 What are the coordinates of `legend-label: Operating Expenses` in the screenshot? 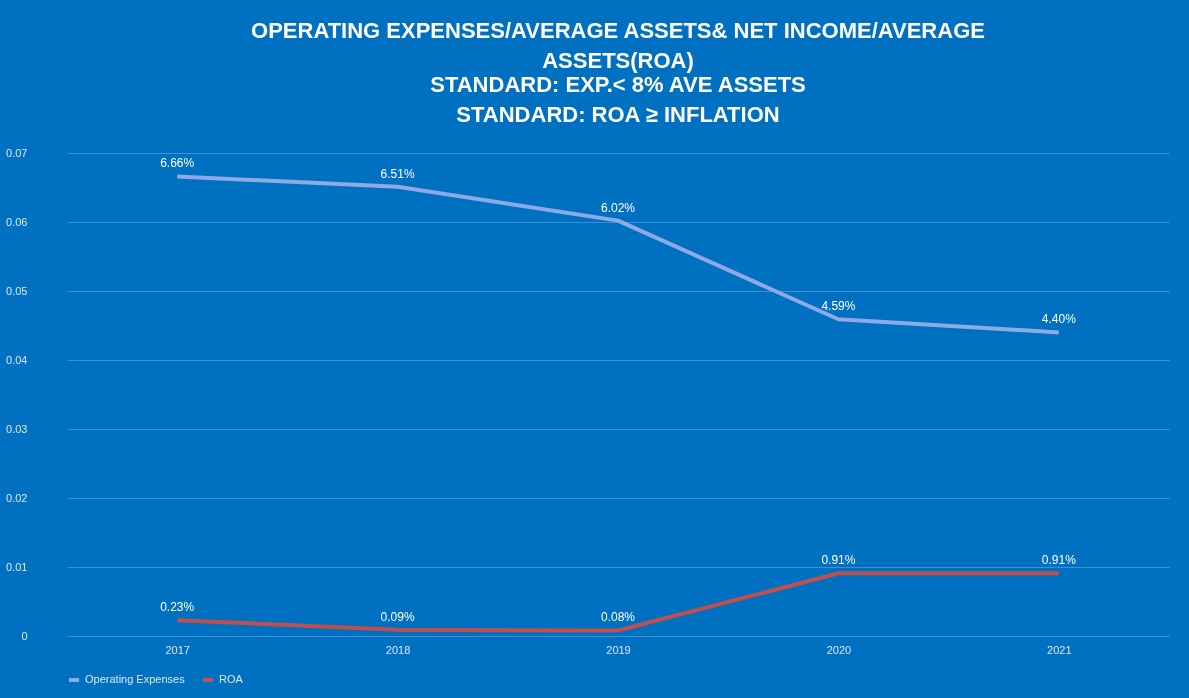 It's located at (135, 679).